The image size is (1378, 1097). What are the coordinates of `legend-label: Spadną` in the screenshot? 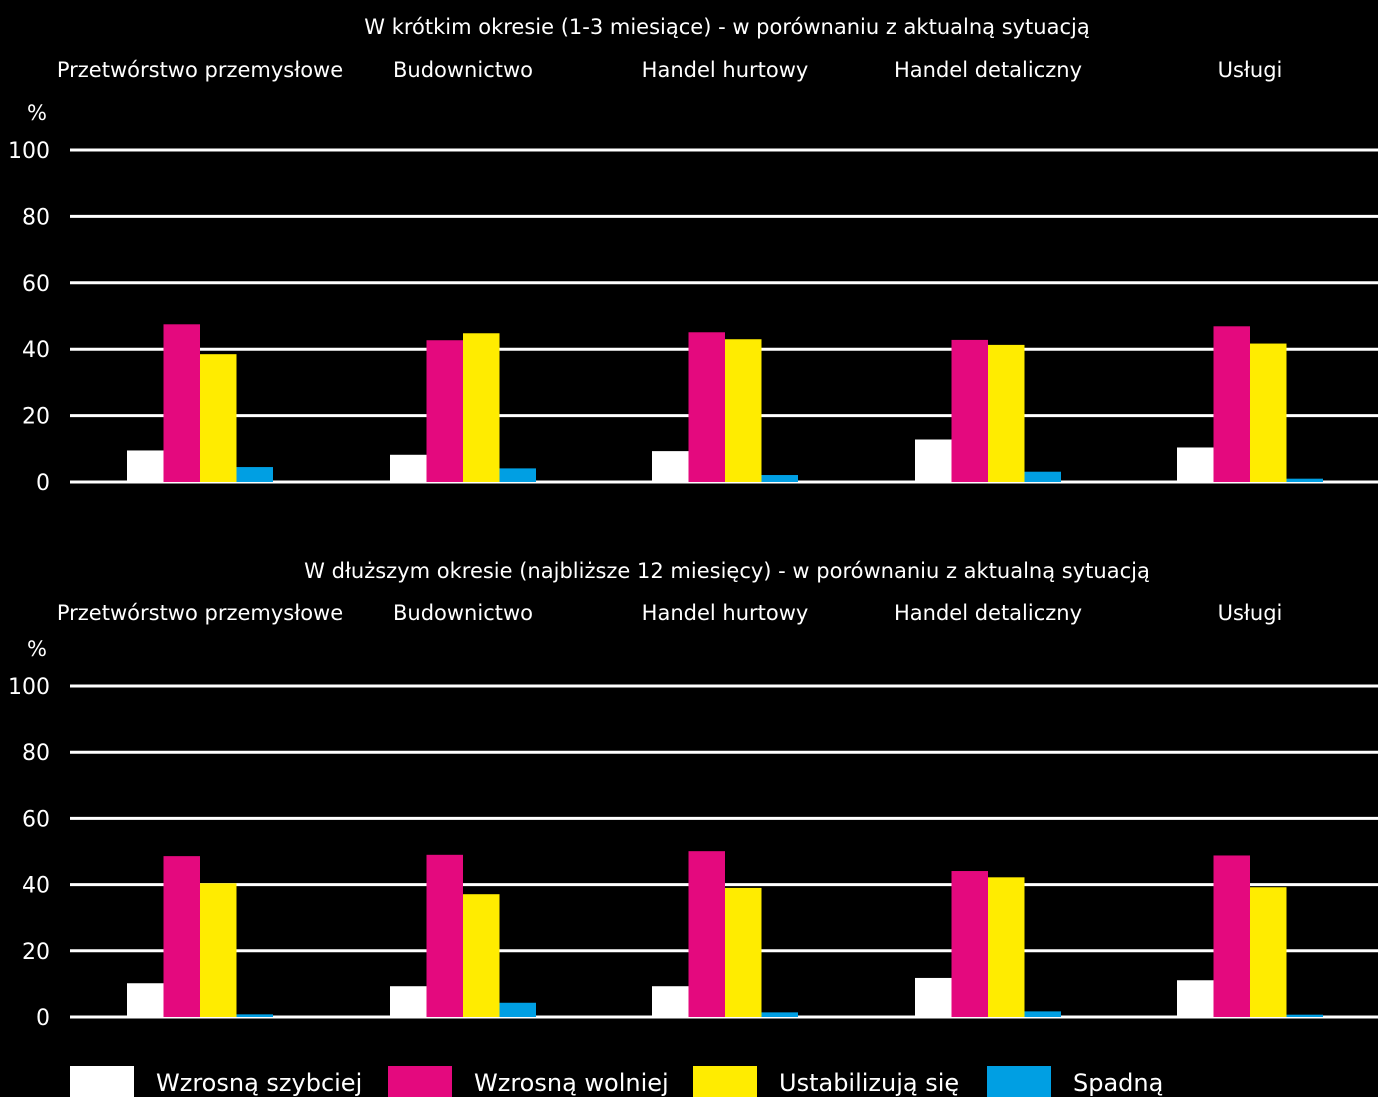 It's located at (1118, 1083).